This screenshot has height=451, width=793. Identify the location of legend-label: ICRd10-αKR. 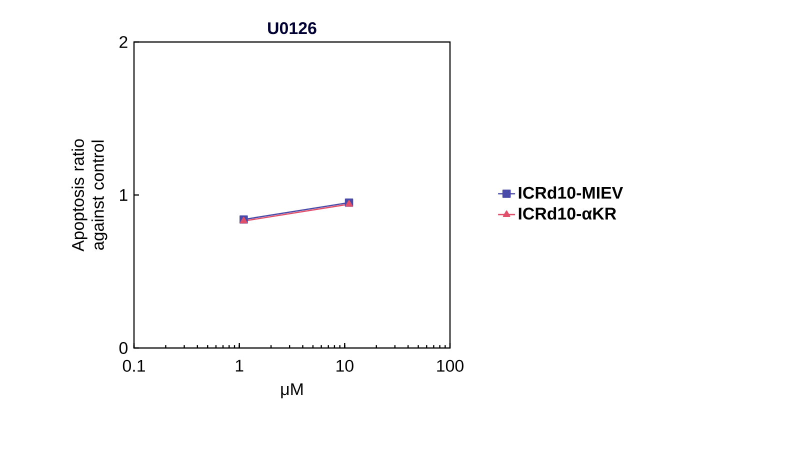
(567, 213).